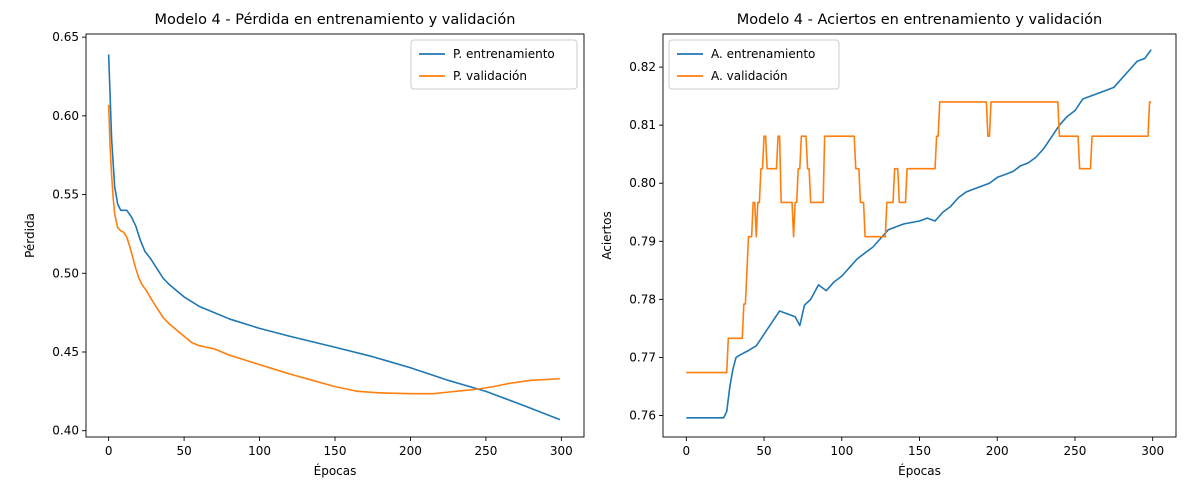 The height and width of the screenshot is (494, 1189). Describe the element at coordinates (65, 431) in the screenshot. I see `loss-y-tick-label: 0.40` at that location.